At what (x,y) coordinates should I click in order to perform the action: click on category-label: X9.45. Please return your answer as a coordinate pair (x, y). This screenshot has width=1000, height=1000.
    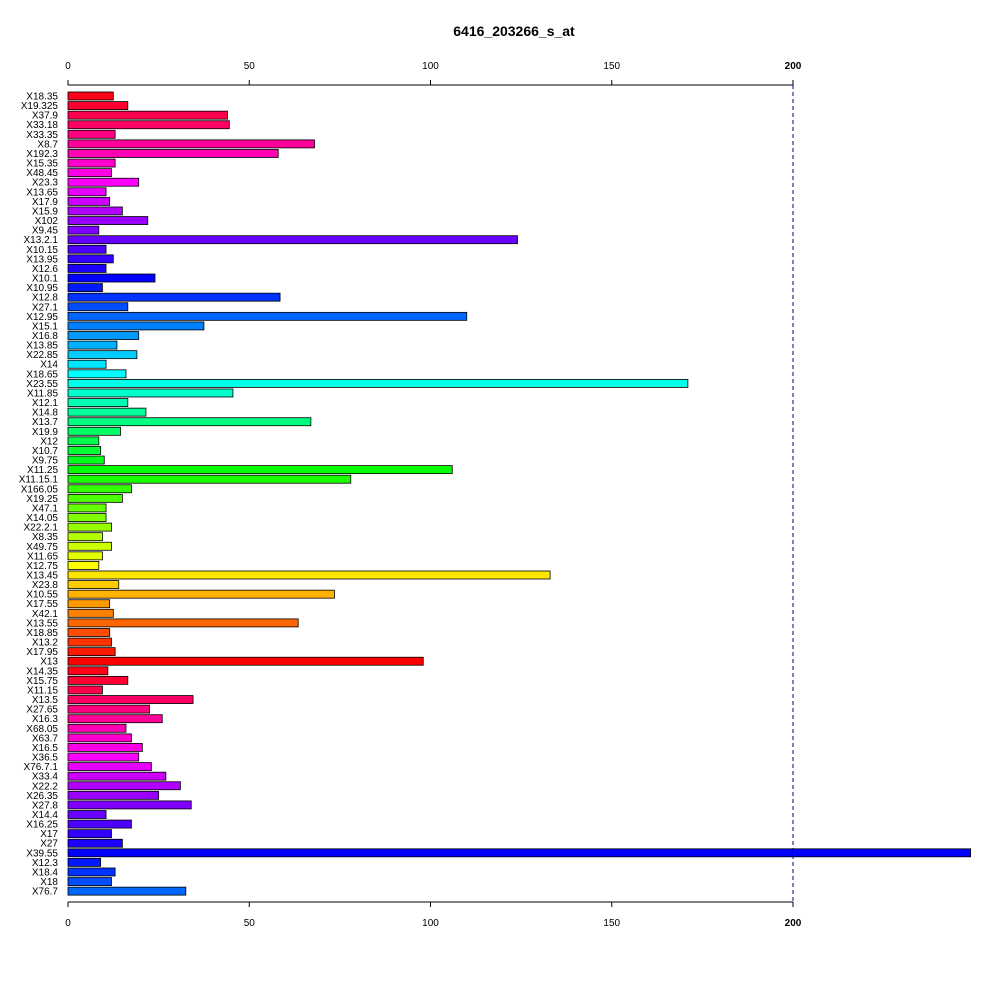
    Looking at the image, I should click on (45, 231).